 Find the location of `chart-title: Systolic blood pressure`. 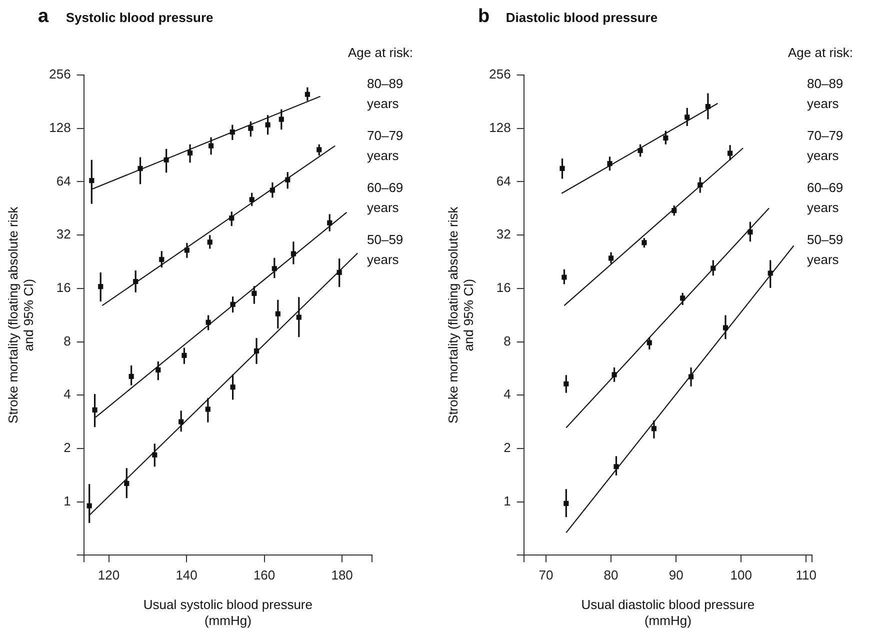

chart-title: Systolic blood pressure is located at coordinates (140, 17).